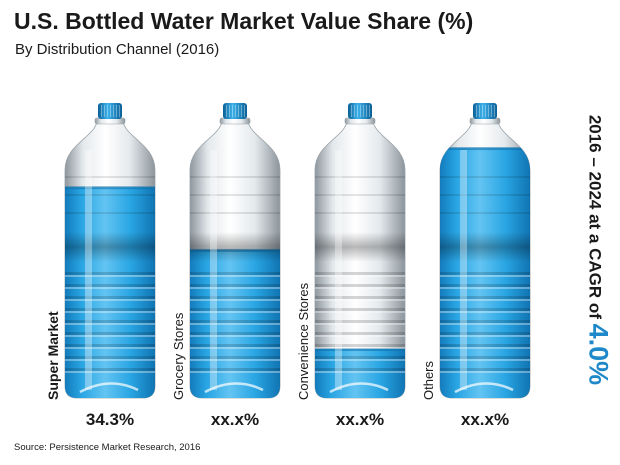 The image size is (620, 465). What do you see at coordinates (178, 356) in the screenshot?
I see `category-label: Grocery Stores` at bounding box center [178, 356].